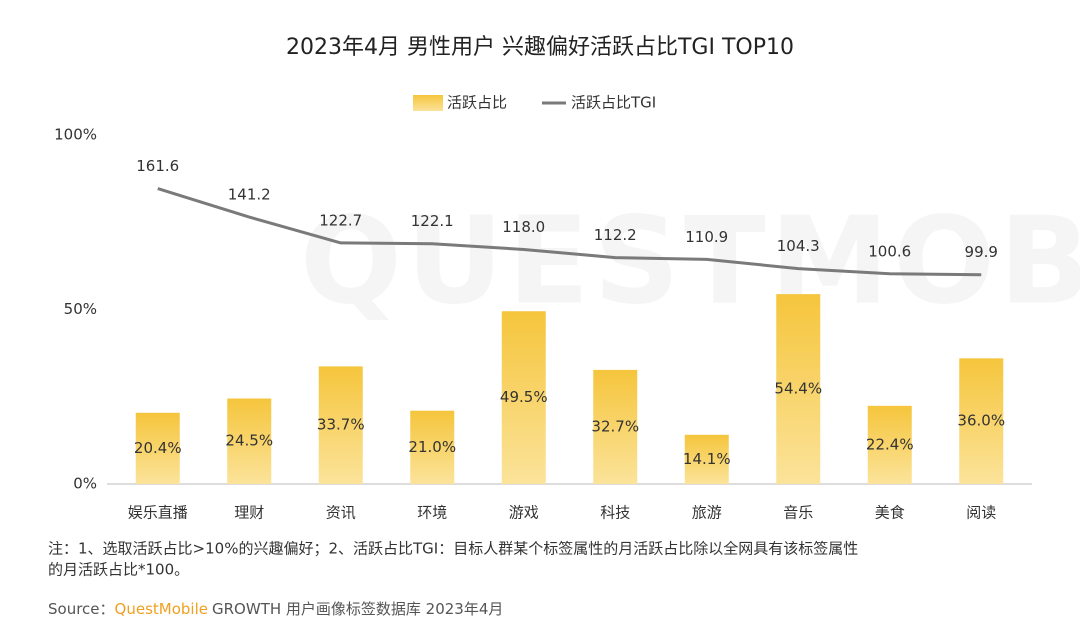  Describe the element at coordinates (432, 513) in the screenshot. I see `x-tick-label: 环境` at that location.